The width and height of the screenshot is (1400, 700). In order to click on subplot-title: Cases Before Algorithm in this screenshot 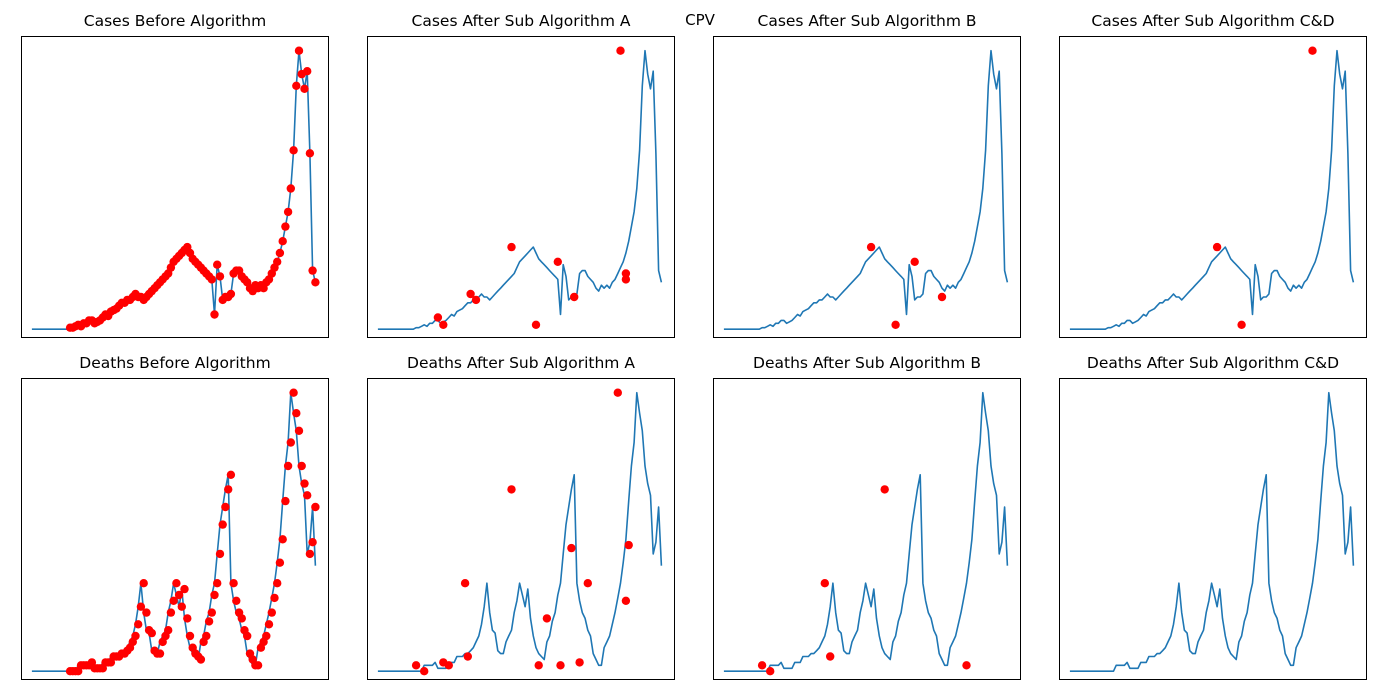, I will do `click(175, 21)`.